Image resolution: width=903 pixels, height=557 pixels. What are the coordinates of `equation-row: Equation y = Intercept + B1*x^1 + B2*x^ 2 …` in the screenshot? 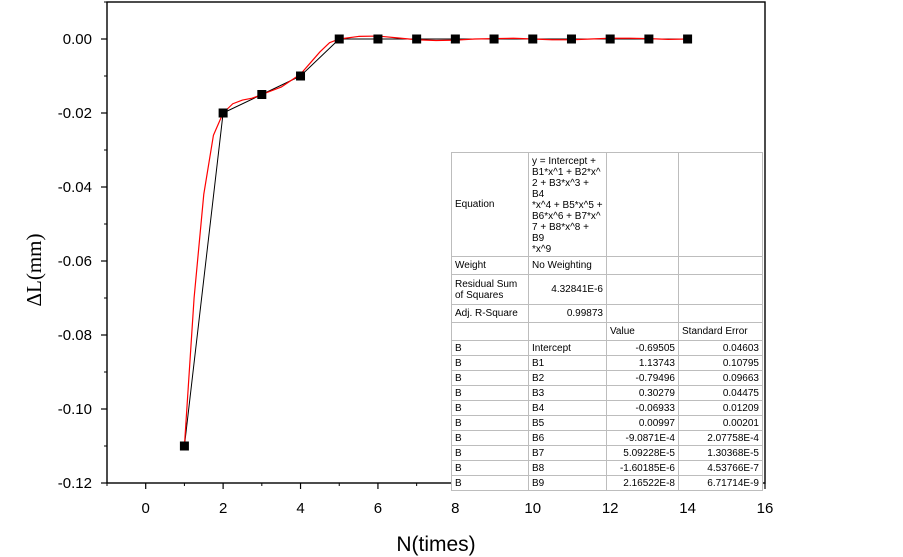 It's located at (607, 204).